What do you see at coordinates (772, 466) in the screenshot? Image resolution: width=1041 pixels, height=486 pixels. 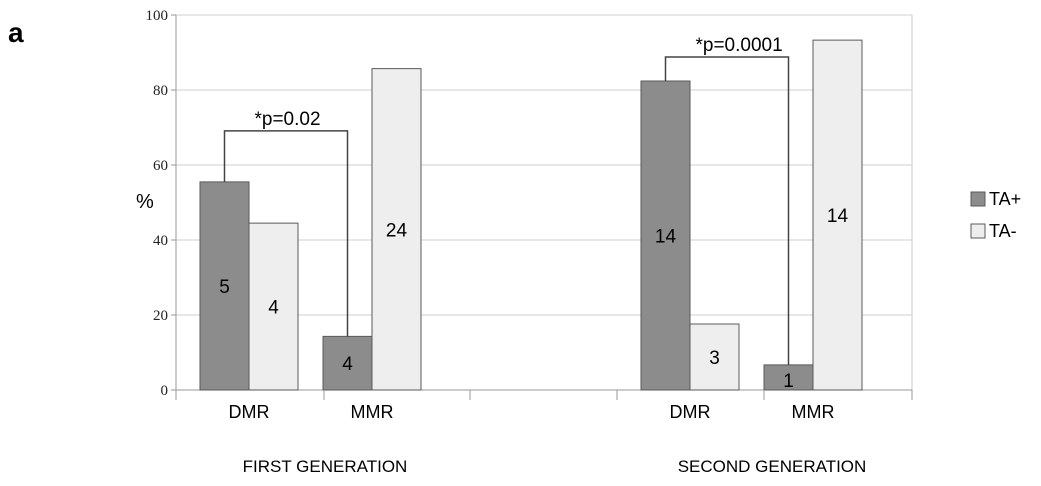 I see `group-label: SECOND GENERATION` at bounding box center [772, 466].